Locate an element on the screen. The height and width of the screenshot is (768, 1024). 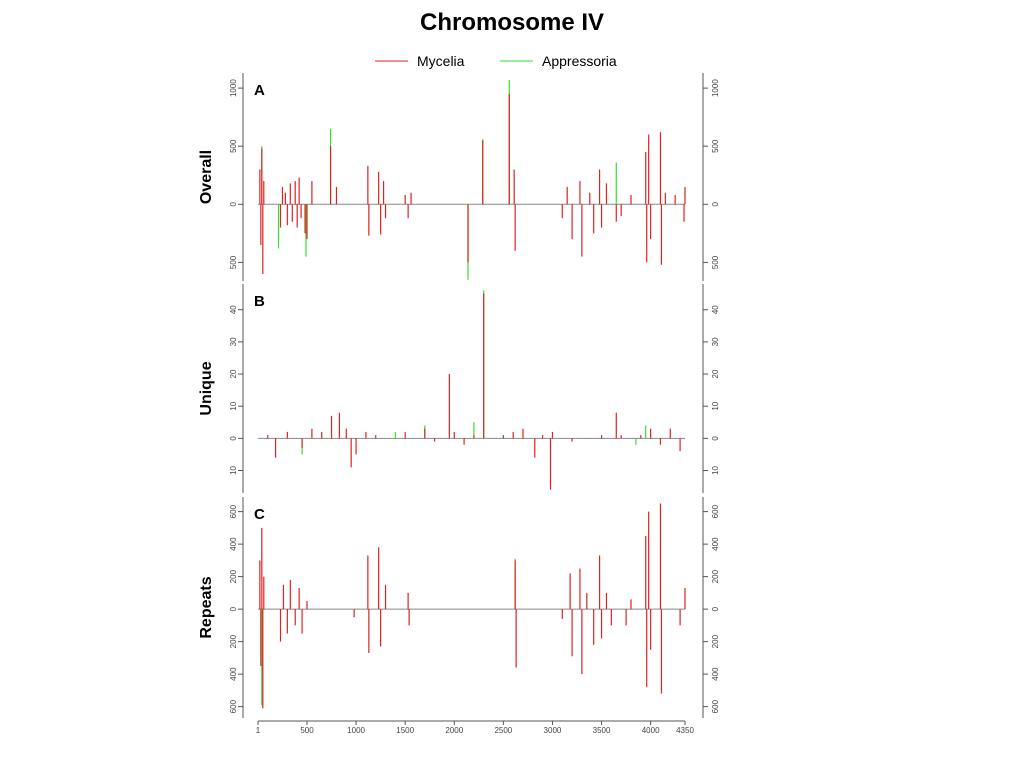
y-axis-label: Overall is located at coordinates (206, 177).